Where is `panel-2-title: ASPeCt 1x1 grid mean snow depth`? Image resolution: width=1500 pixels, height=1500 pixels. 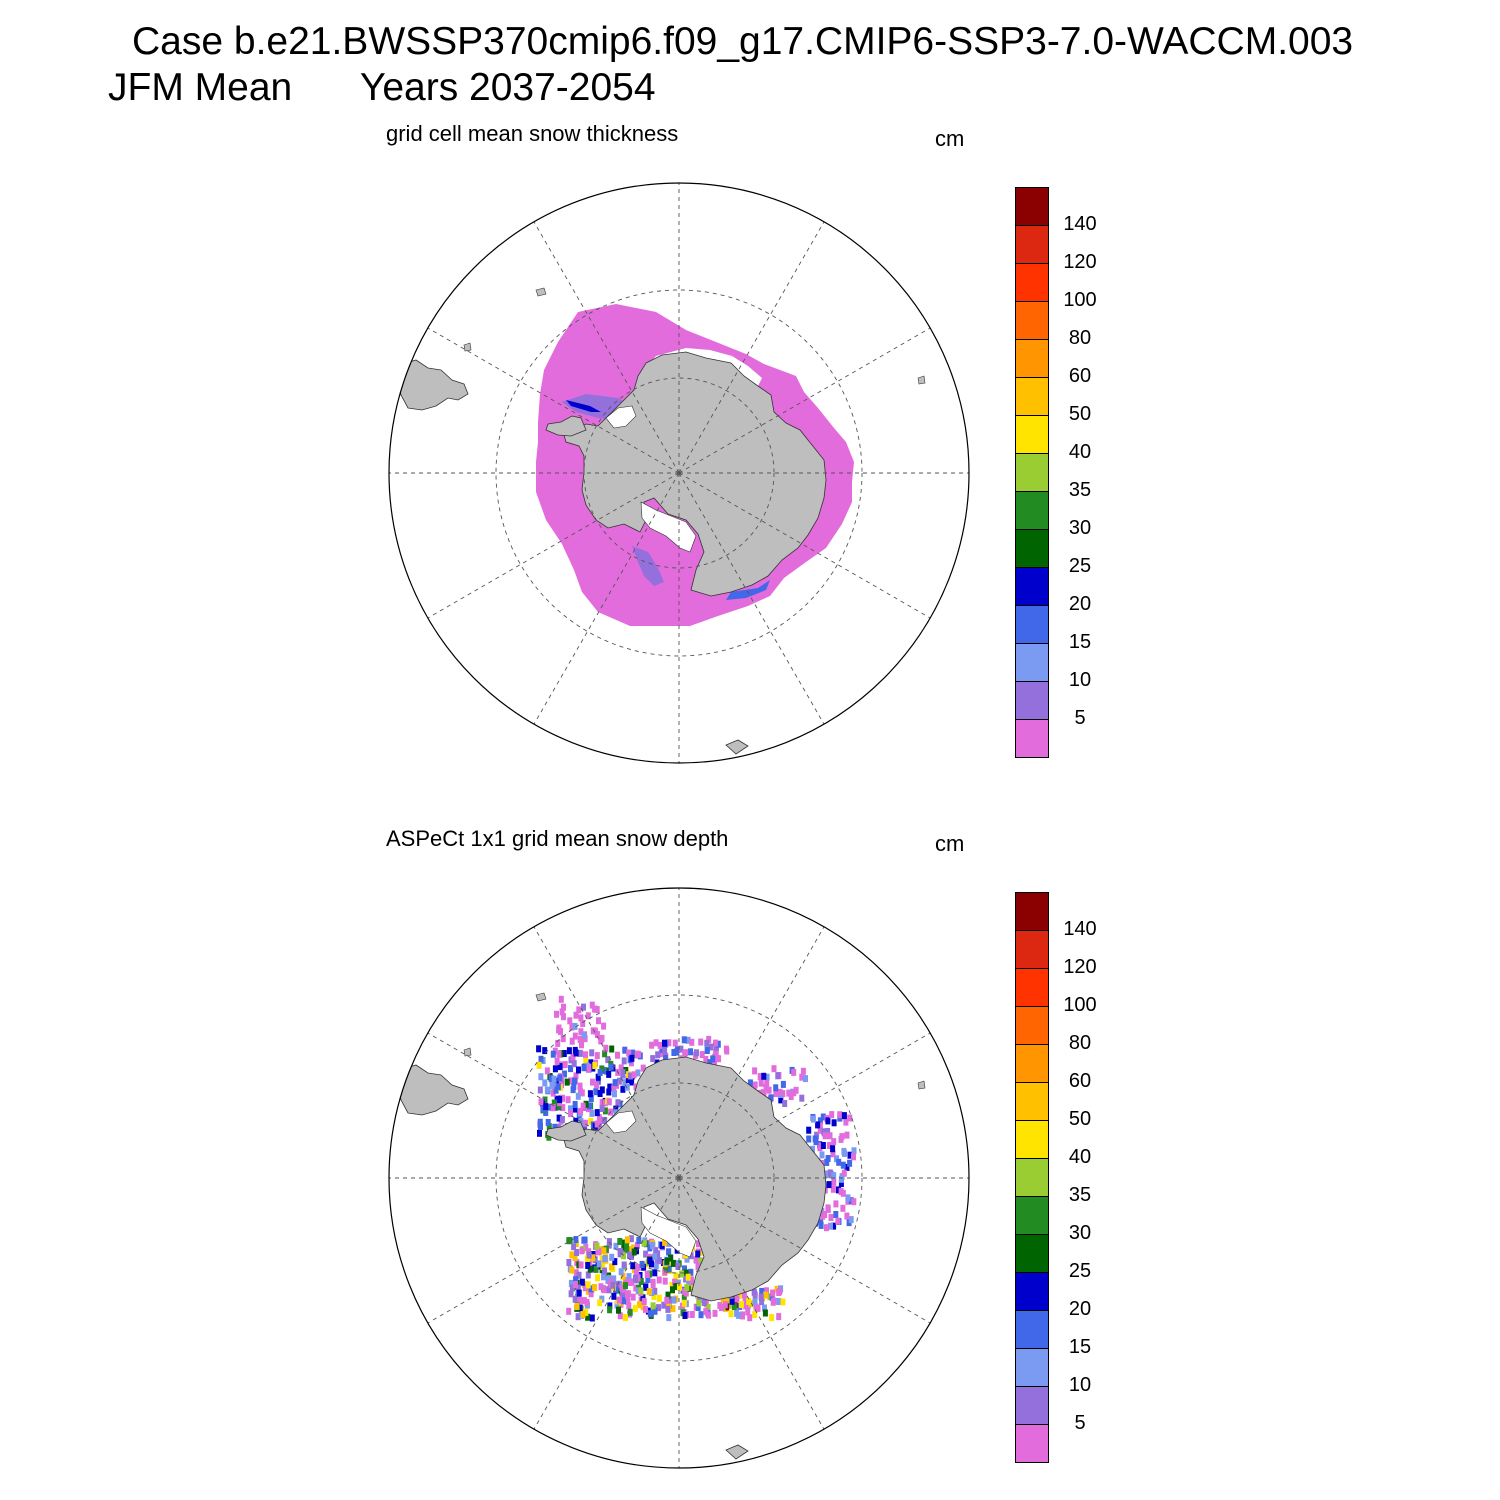 panel-2-title: ASPeCt 1x1 grid mean snow depth is located at coordinates (557, 838).